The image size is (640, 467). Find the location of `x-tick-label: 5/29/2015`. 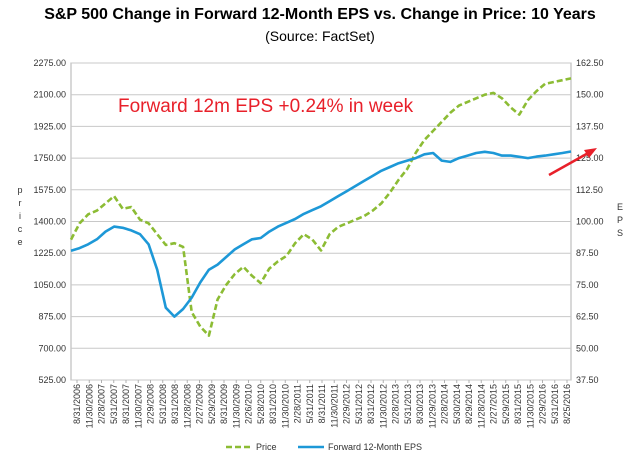

x-tick-label: 5/29/2015 is located at coordinates (506, 404).